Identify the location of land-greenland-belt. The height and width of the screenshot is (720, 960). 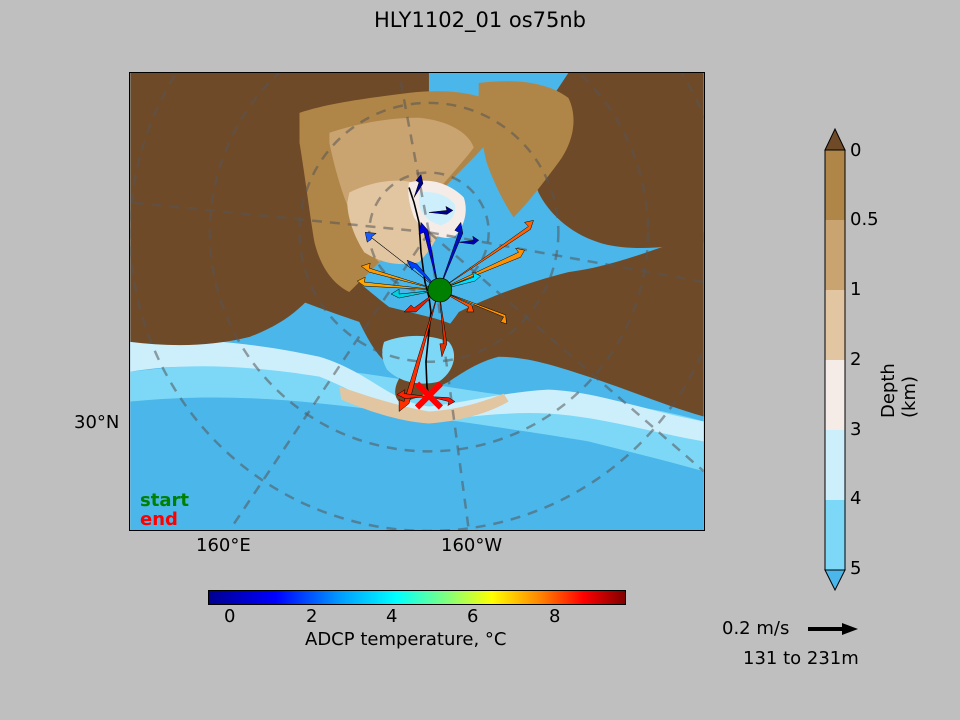
(526, 149).